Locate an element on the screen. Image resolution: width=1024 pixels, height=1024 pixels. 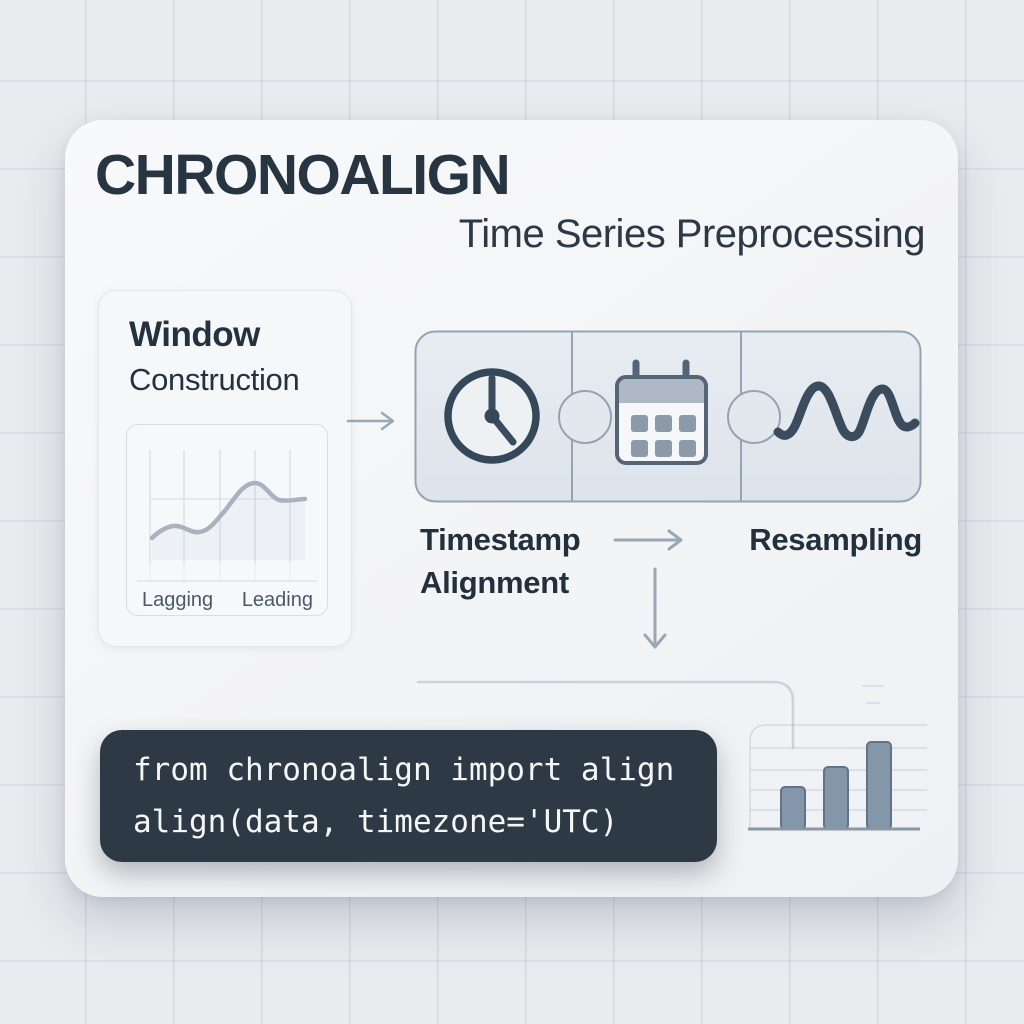
corner-bar-chart is located at coordinates (837, 758).